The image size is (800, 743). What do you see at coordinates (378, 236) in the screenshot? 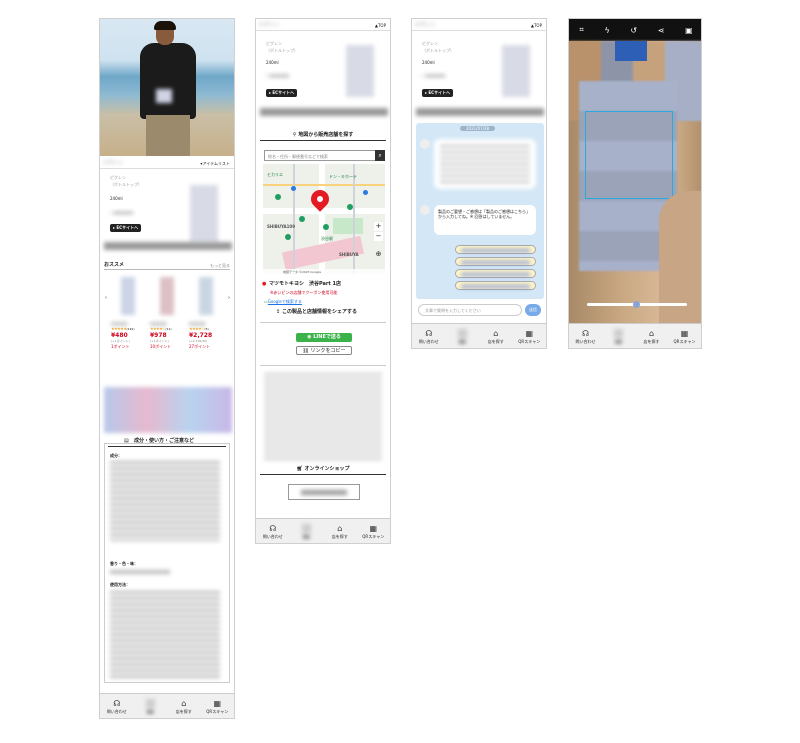
I see `zoom-out-button: −` at bounding box center [378, 236].